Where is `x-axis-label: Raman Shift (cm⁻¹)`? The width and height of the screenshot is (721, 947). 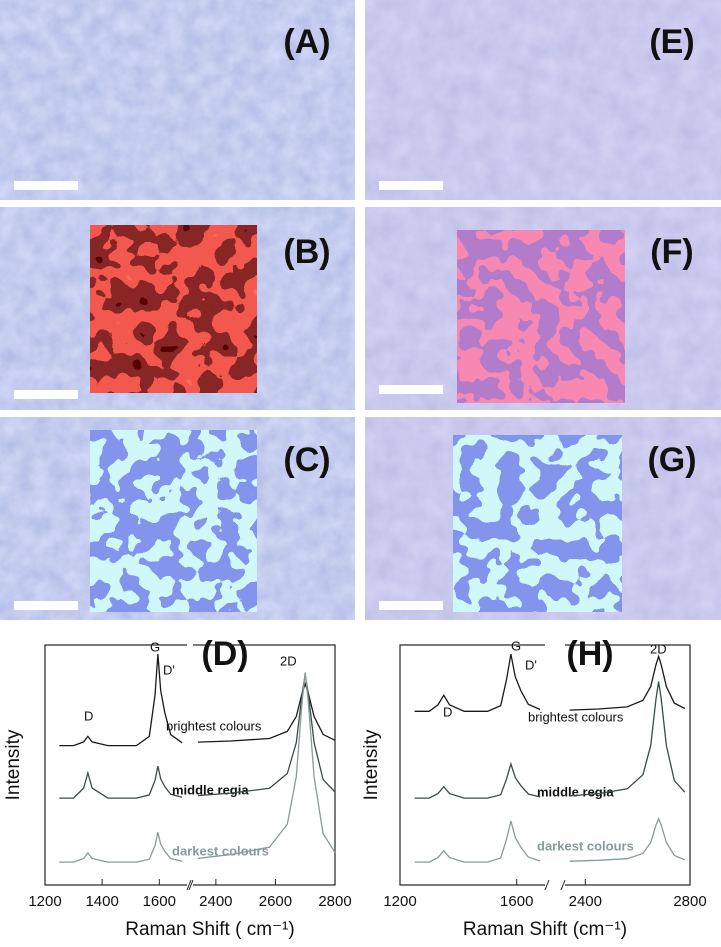
x-axis-label: Raman Shift (cm⁻¹) is located at coordinates (545, 929).